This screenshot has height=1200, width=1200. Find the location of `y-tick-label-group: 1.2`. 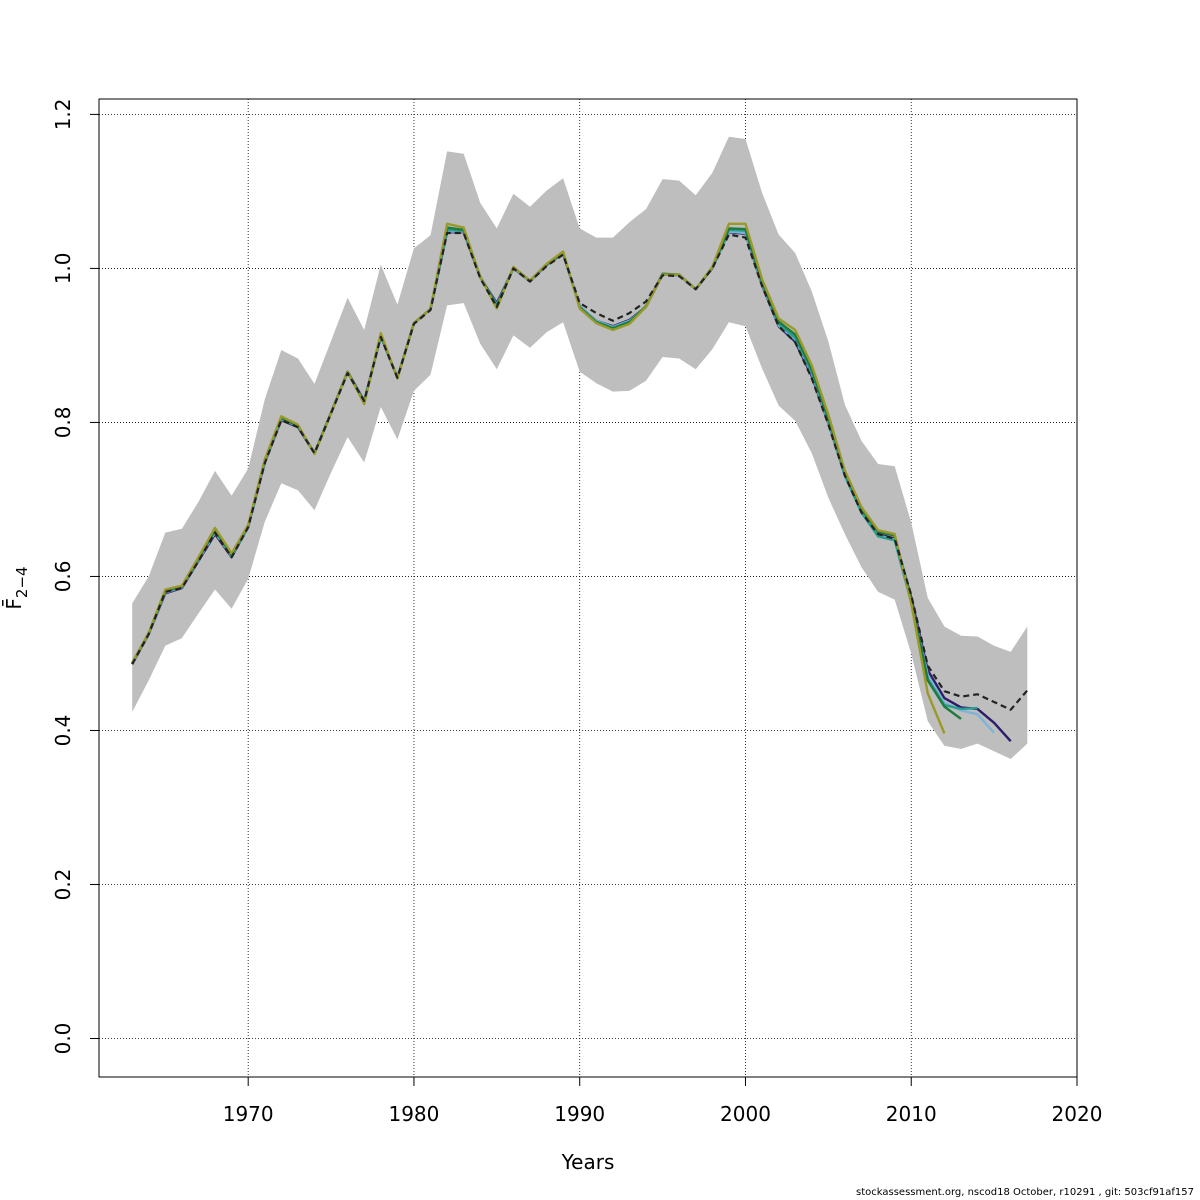

y-tick-label-group: 1.2 is located at coordinates (63, 114).